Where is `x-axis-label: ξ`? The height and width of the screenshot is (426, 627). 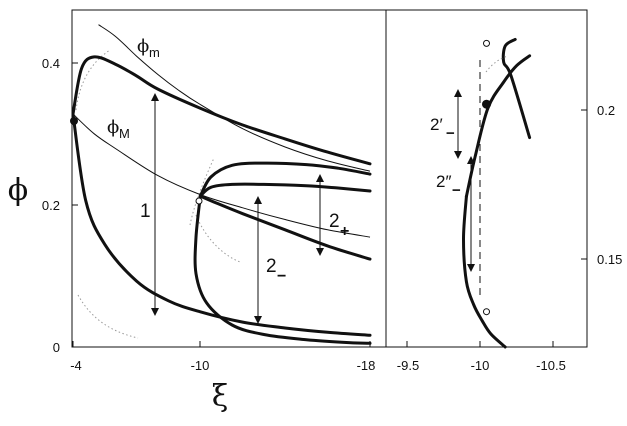 x-axis-label: ξ is located at coordinates (220, 396).